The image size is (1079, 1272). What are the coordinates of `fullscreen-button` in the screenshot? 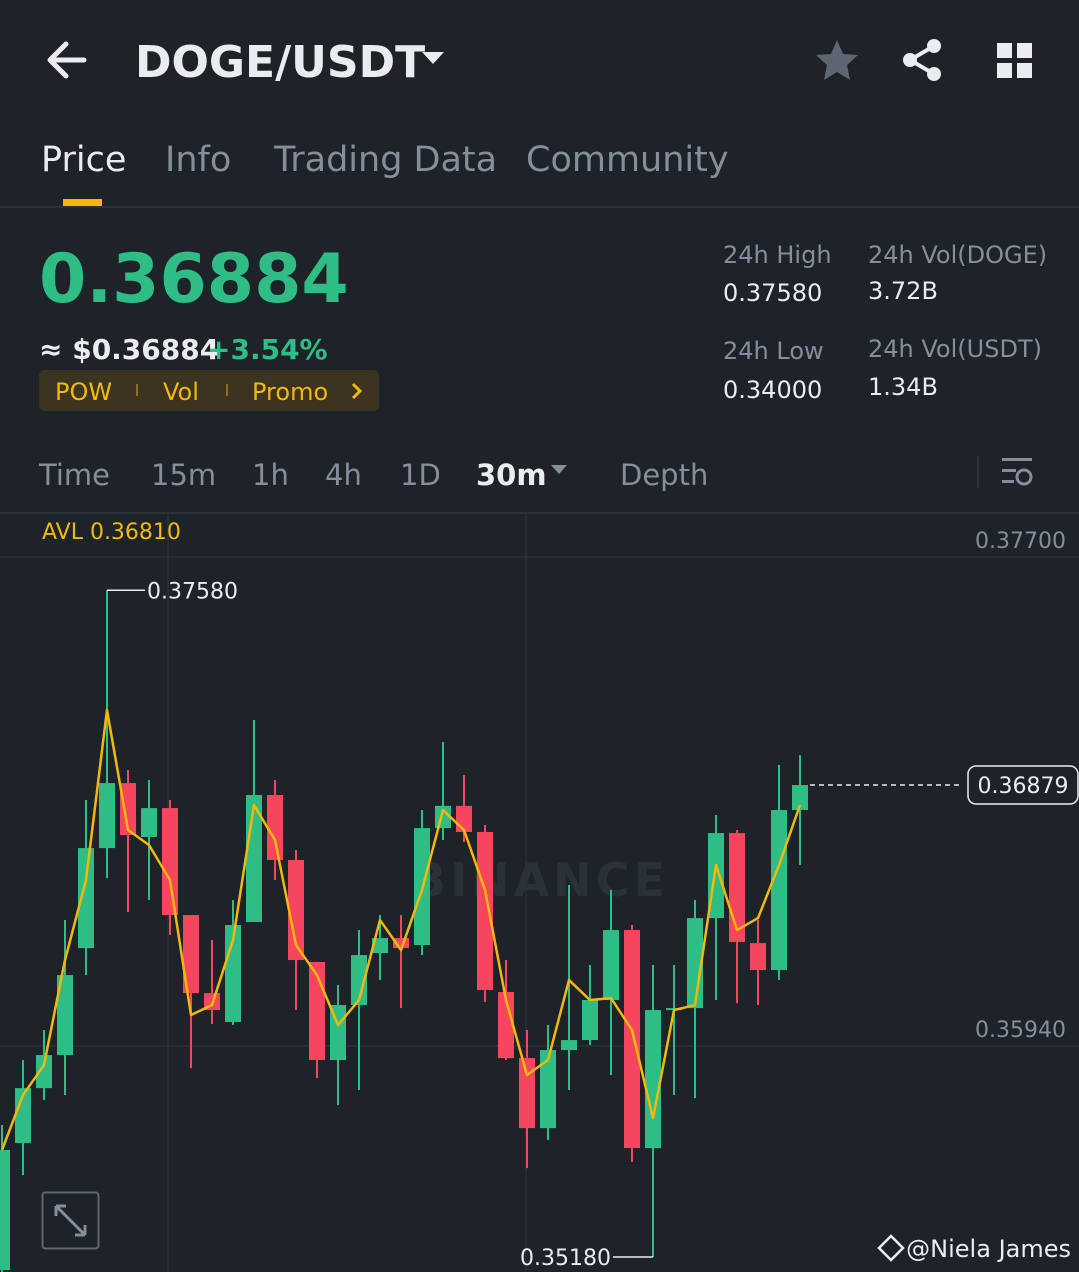 It's located at (70, 1220).